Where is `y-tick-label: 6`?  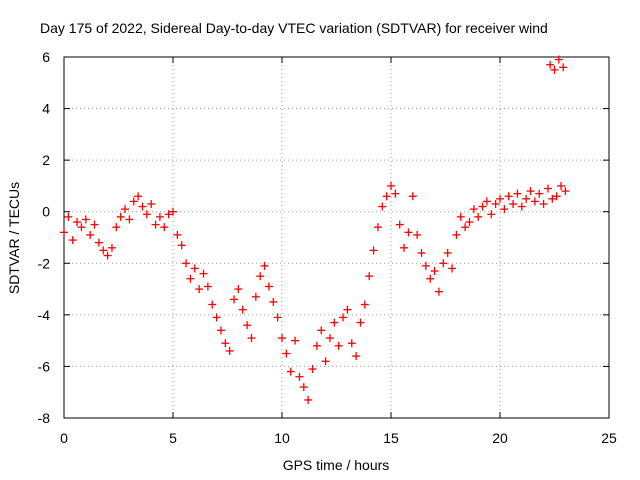 y-tick-label: 6 is located at coordinates (46, 57).